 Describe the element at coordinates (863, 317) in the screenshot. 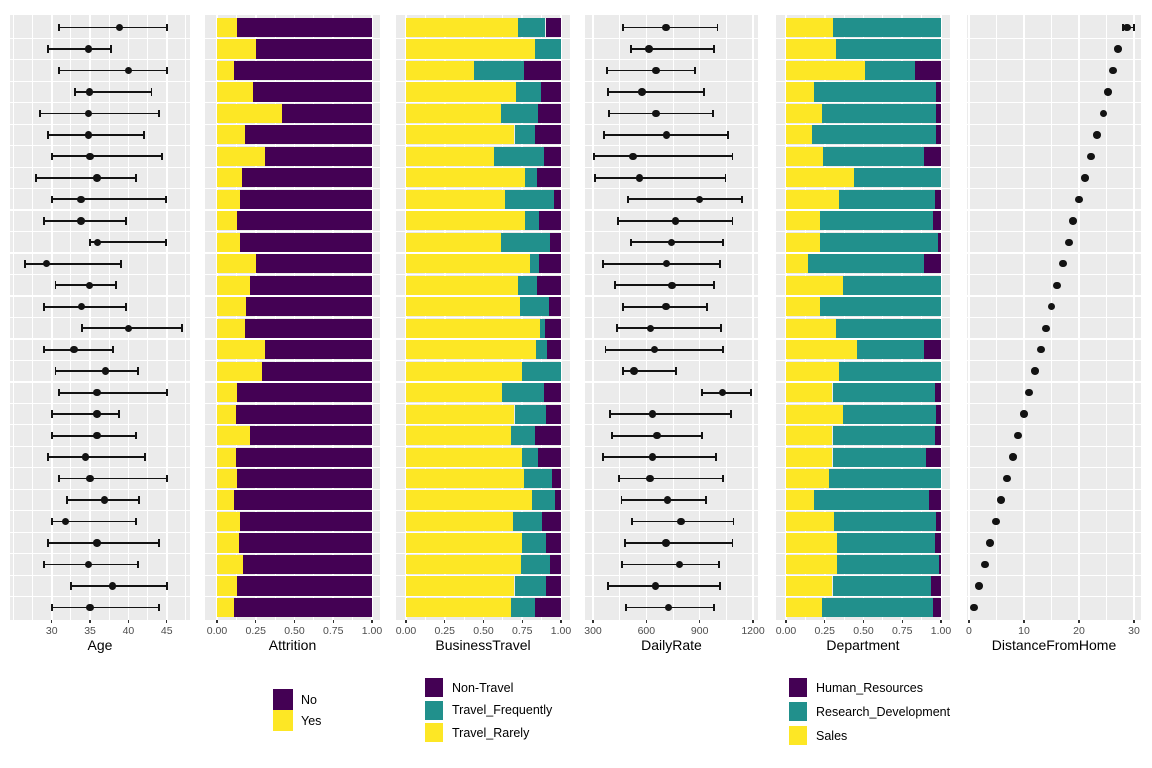

I see `panel-department` at that location.